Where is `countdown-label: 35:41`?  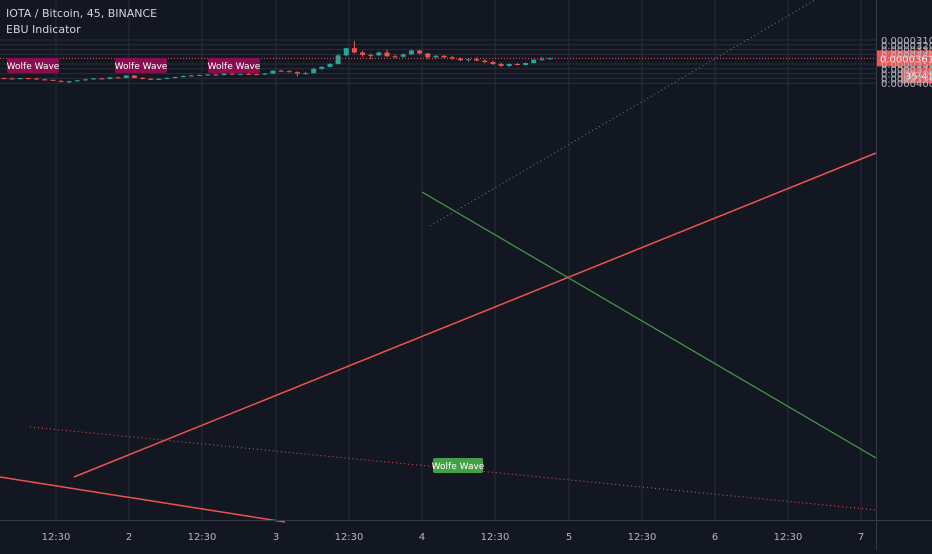
countdown-label: 35:41 is located at coordinates (918, 76).